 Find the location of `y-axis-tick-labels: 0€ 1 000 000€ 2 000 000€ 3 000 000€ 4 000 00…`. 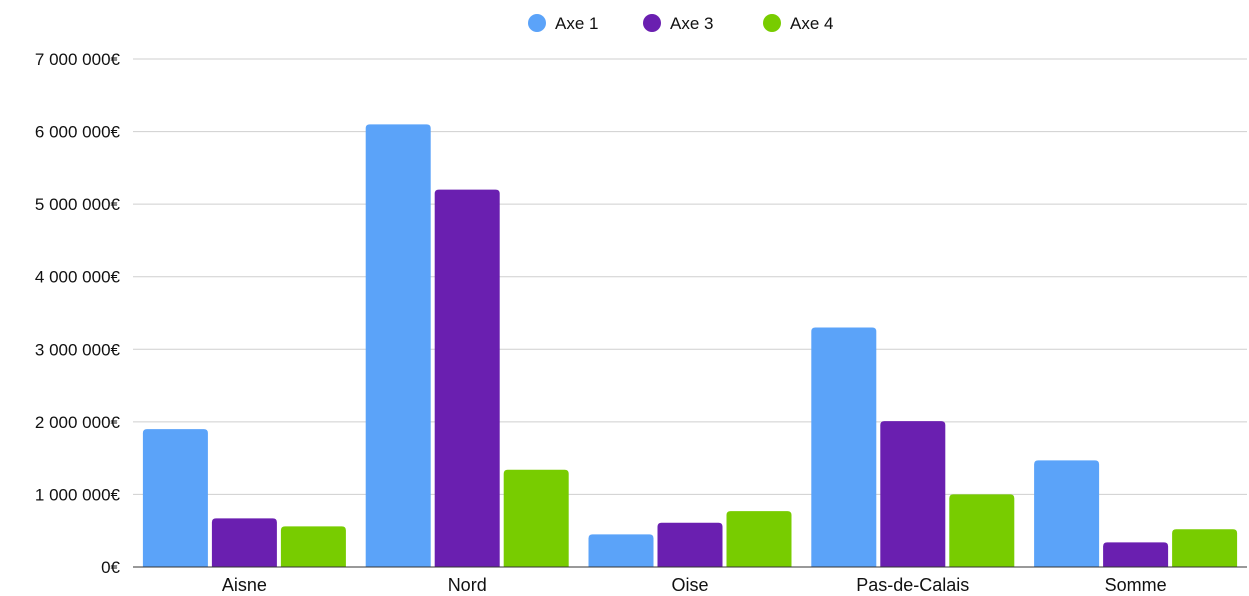

y-axis-tick-labels: 0€ 1 000 000€ 2 000 000€ 3 000 000€ 4 000 00… is located at coordinates (78, 313).